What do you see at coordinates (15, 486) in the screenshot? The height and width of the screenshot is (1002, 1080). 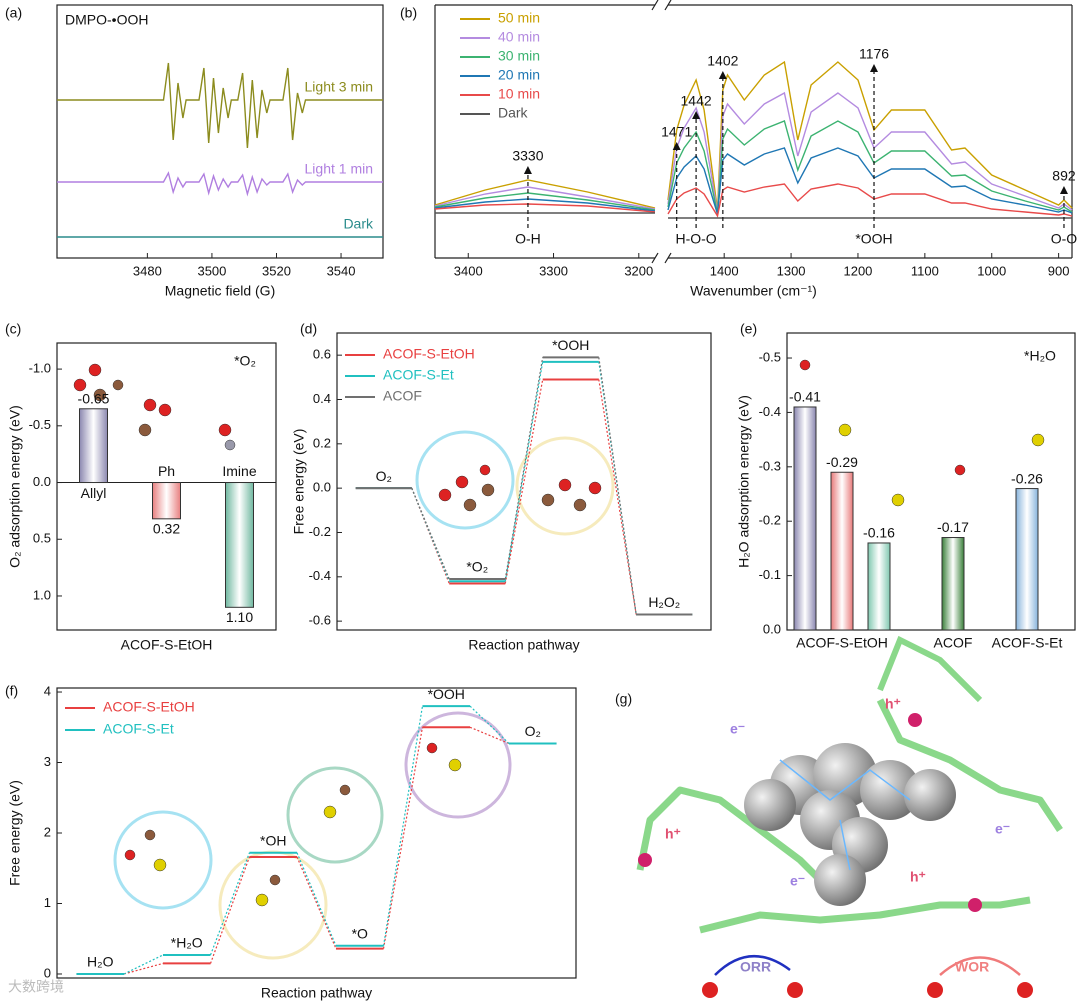 I see `y-axis-label: O₂ adsorption energy (eV)` at bounding box center [15, 486].